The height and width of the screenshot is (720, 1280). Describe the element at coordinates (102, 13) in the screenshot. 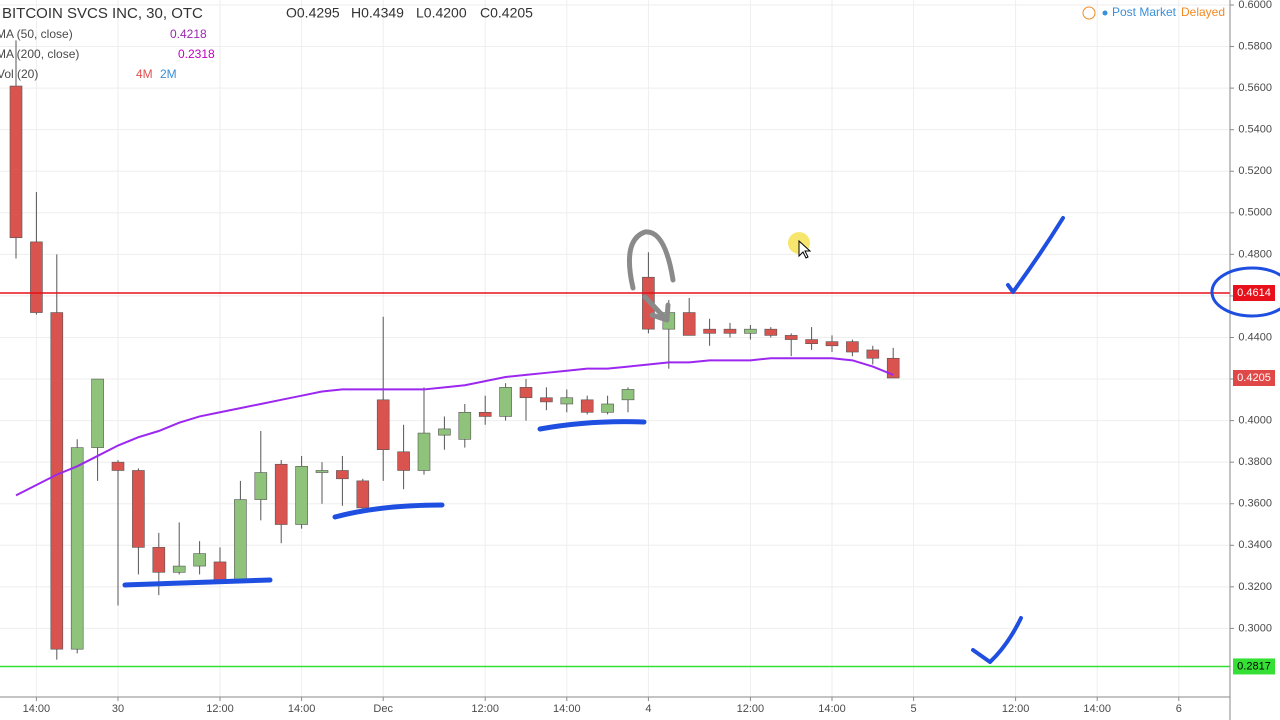

I see `symbol: BITCOIN SVCS INC, 30, OTC` at that location.